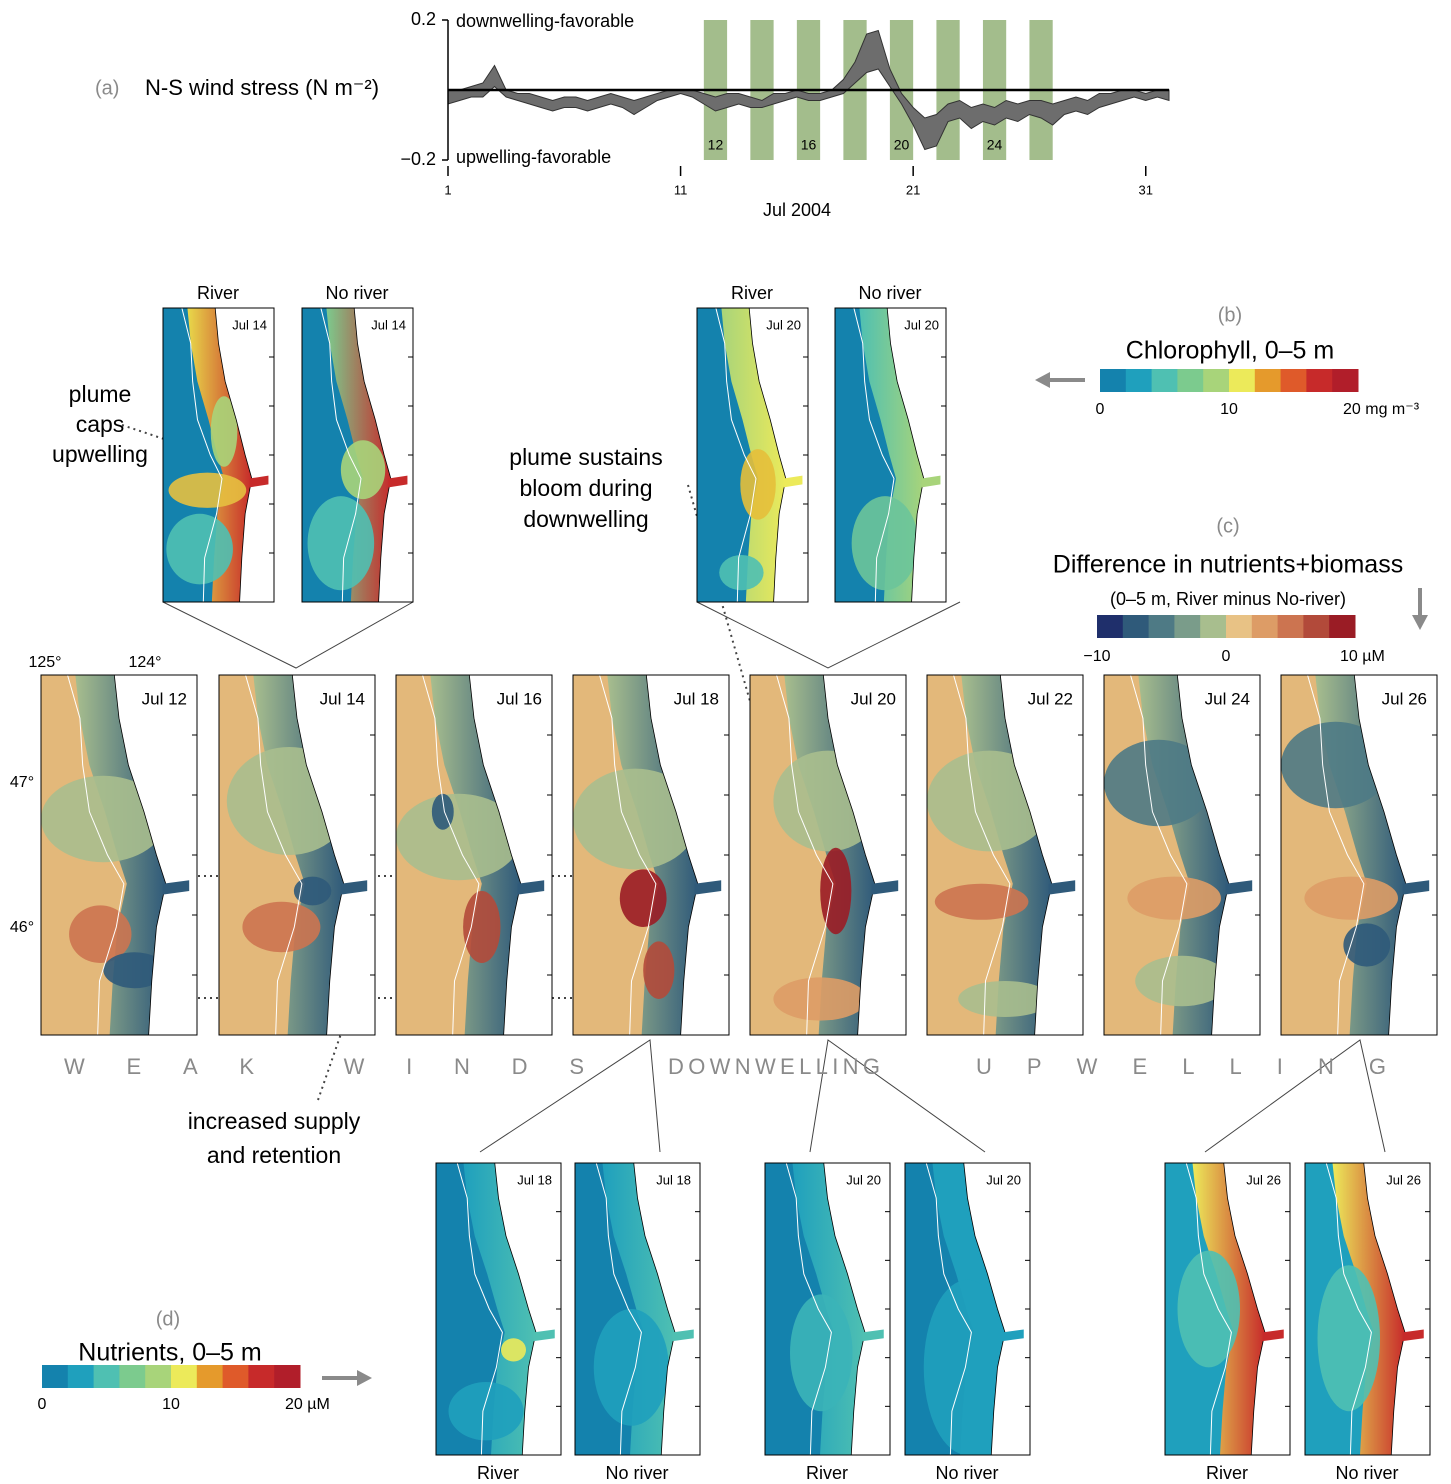 Image resolution: width=1451 pixels, height=1484 pixels. What do you see at coordinates (889, 293) in the screenshot?
I see `map-title: No river` at bounding box center [889, 293].